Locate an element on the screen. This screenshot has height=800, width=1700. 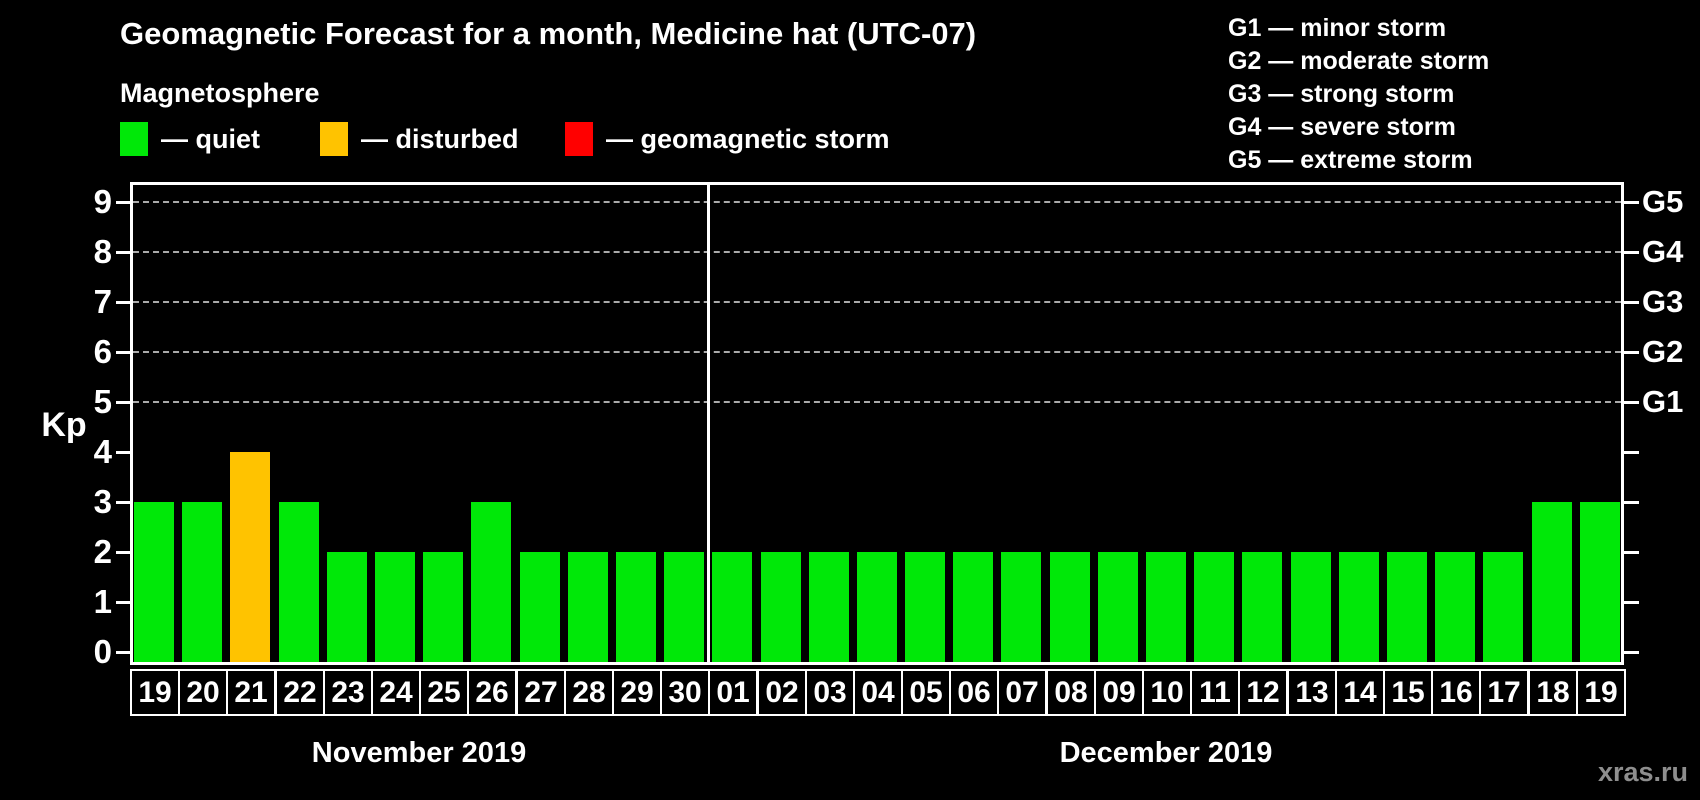
y-tick-label: 7 is located at coordinates (102, 301).